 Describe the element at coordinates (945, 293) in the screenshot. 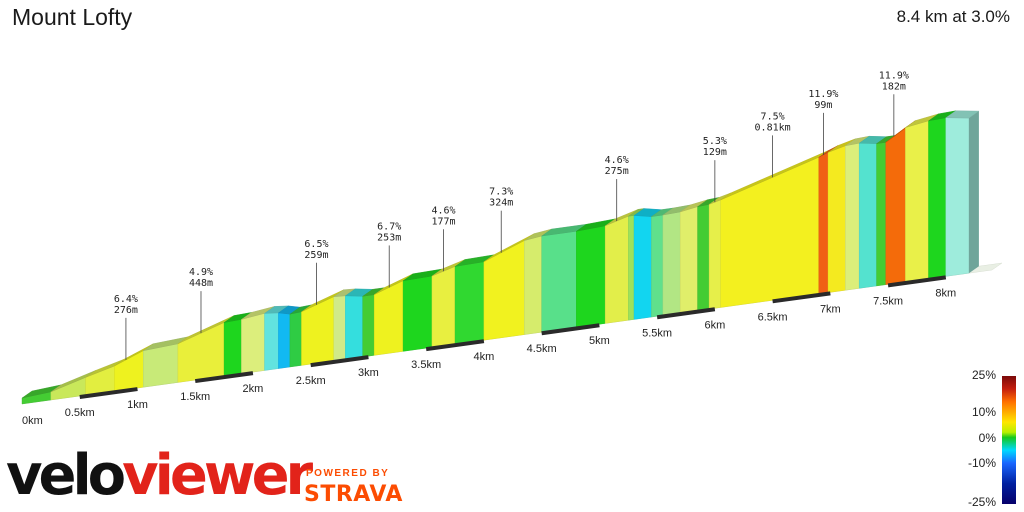

I see `distance-tick-label: 8km` at that location.